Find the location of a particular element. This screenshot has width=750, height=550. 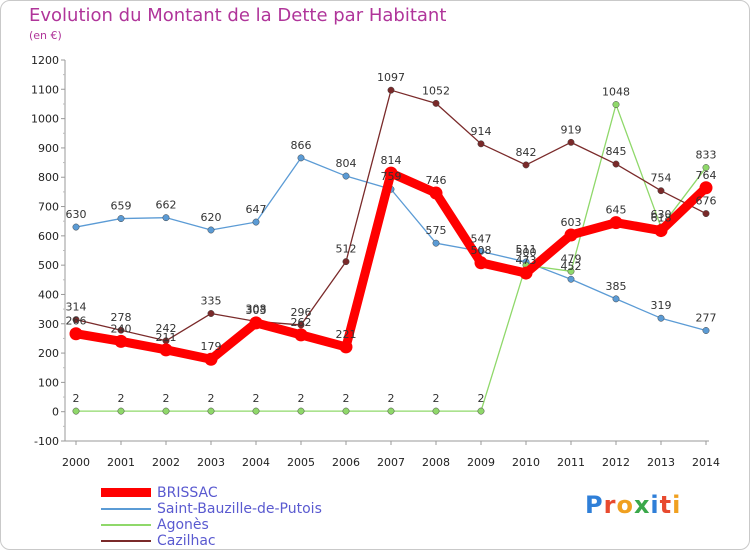

data-label: 240 is located at coordinates (121, 328).